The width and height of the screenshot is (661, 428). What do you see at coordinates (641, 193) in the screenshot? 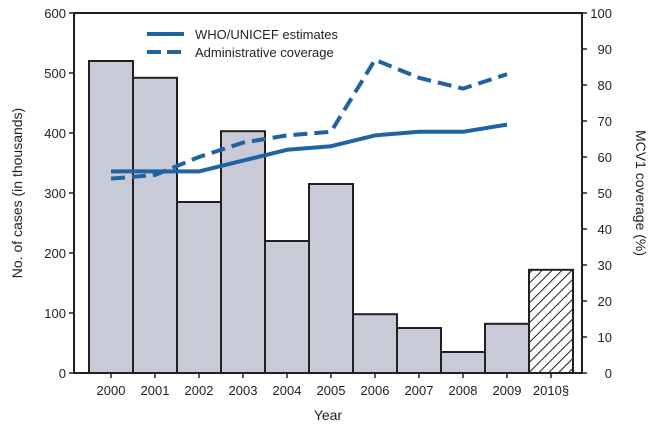
I see `y2-axis-label: MCV1 coverage (%)` at bounding box center [641, 193].